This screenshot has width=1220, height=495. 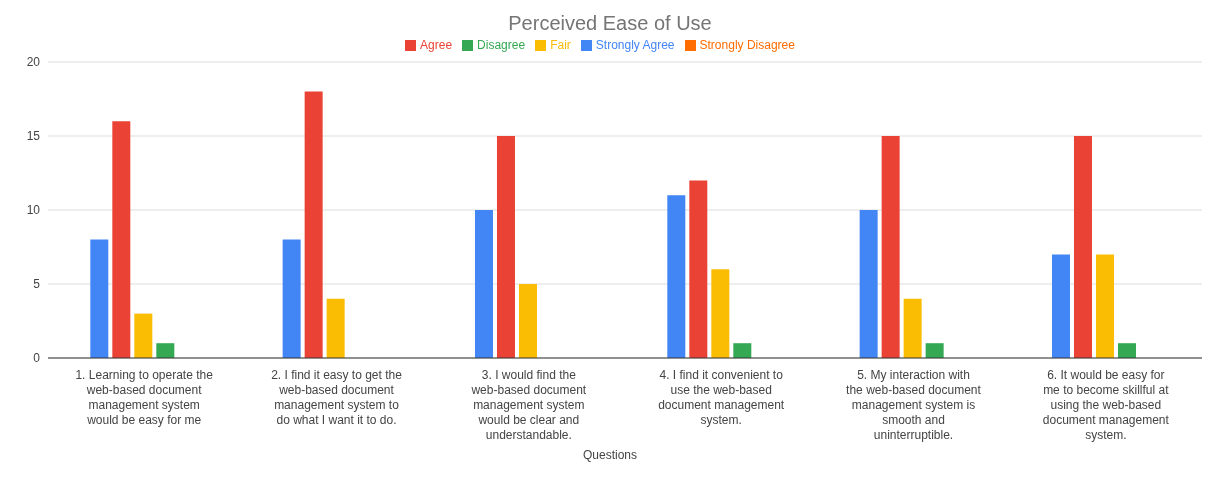 I want to click on legend-label: Fair, so click(x=560, y=45).